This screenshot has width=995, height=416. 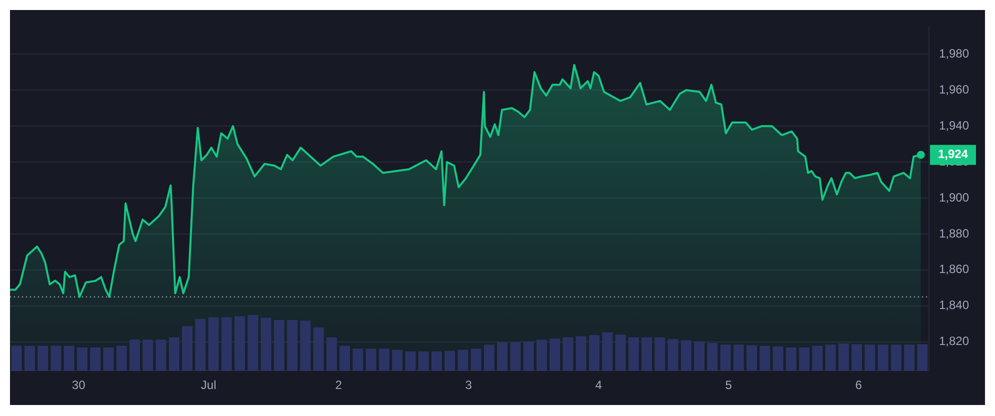 I want to click on y-tick-label: 1,880, so click(x=954, y=233).